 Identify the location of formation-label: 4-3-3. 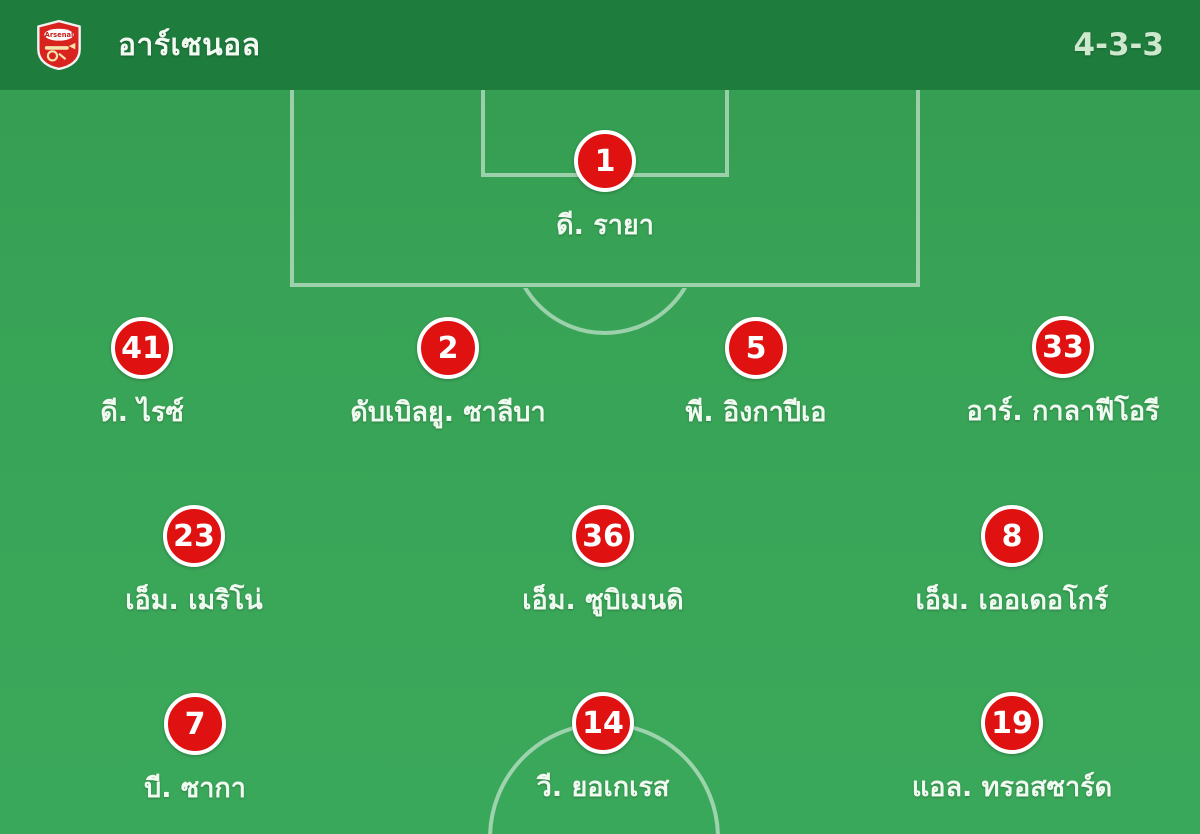
(1118, 45).